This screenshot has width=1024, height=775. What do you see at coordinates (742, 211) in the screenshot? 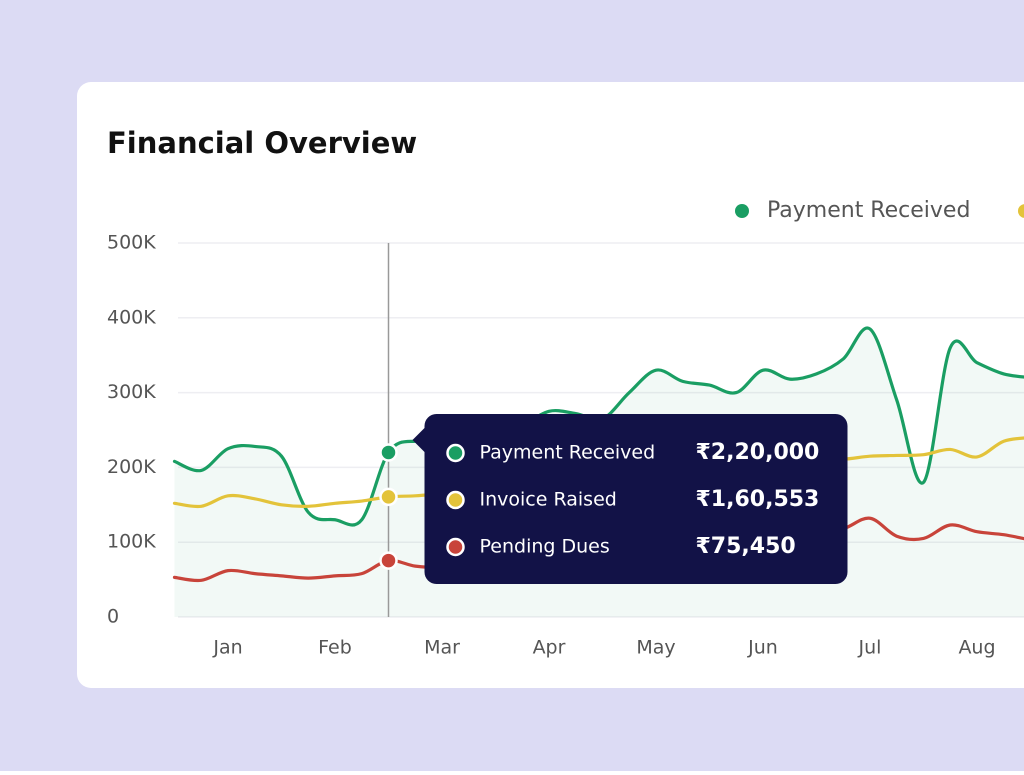
I see `legend-dot` at bounding box center [742, 211].